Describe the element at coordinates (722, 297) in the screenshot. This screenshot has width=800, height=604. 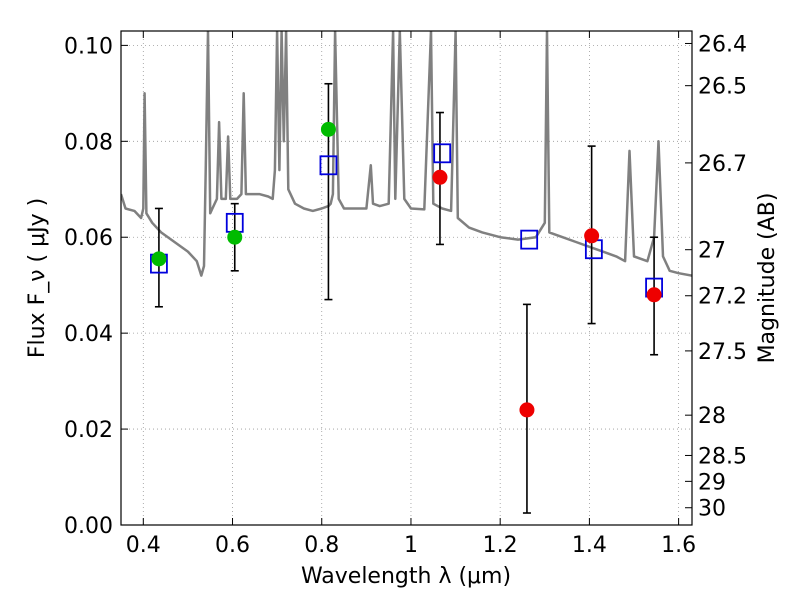
I see `right-tick-label: 27.2` at that location.